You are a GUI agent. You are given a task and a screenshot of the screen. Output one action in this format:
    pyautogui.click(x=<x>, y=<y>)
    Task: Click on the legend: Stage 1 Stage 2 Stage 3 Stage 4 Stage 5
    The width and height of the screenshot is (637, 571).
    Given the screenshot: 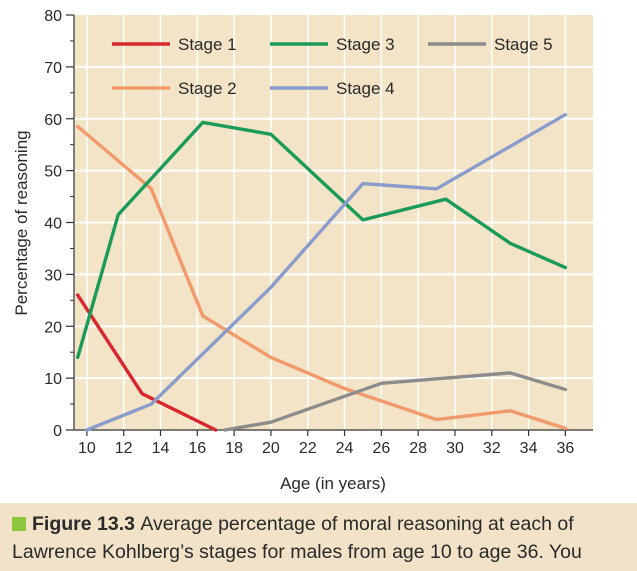 What is the action you would take?
    pyautogui.click(x=332, y=66)
    